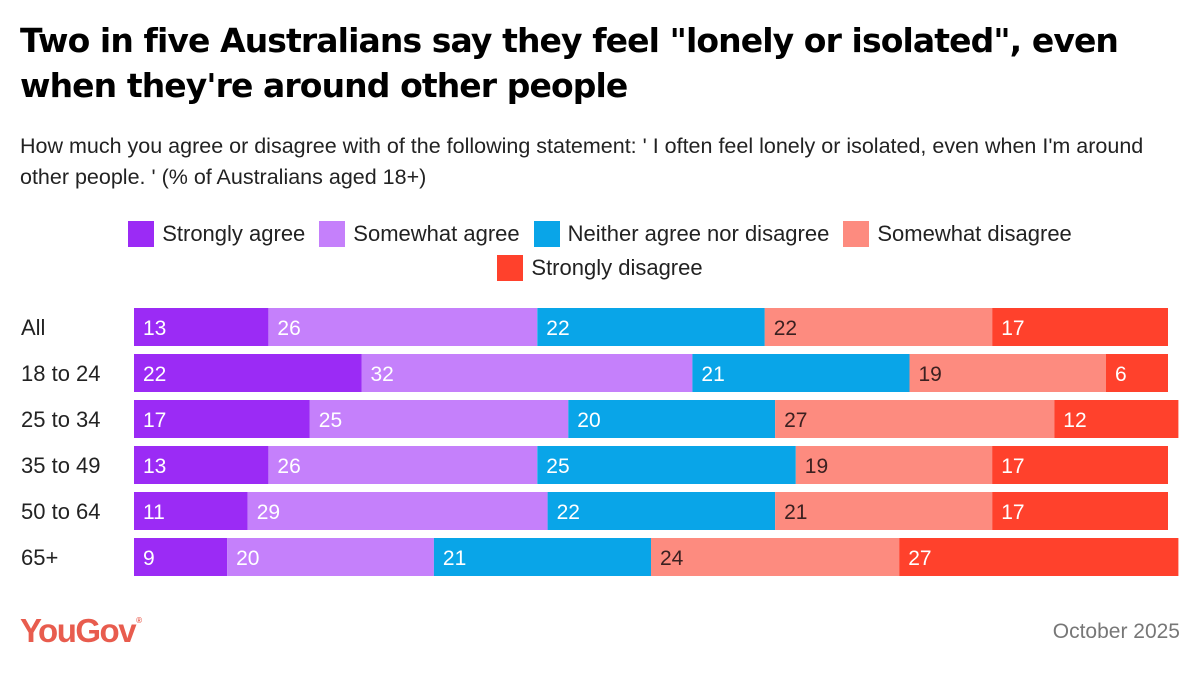  Describe the element at coordinates (61, 373) in the screenshot. I see `category-label: 18 to 24` at that location.